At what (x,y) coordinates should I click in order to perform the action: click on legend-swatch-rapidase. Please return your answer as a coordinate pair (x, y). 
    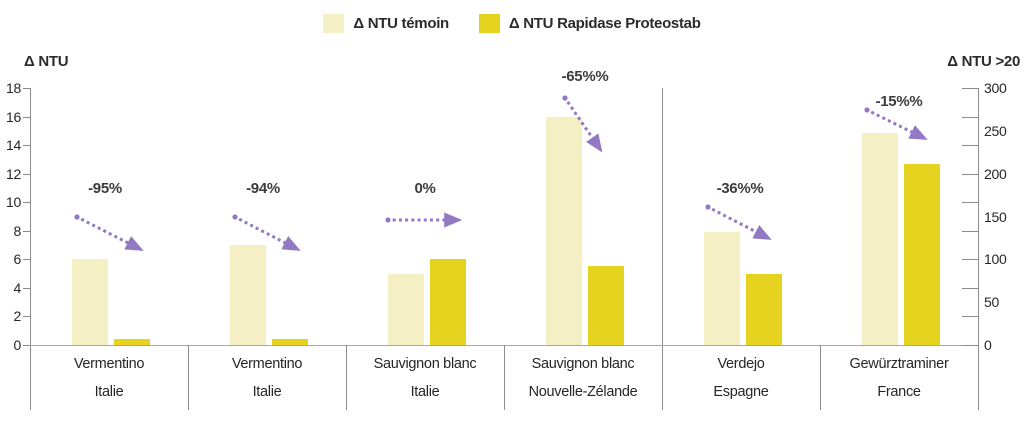
    Looking at the image, I should click on (489, 23).